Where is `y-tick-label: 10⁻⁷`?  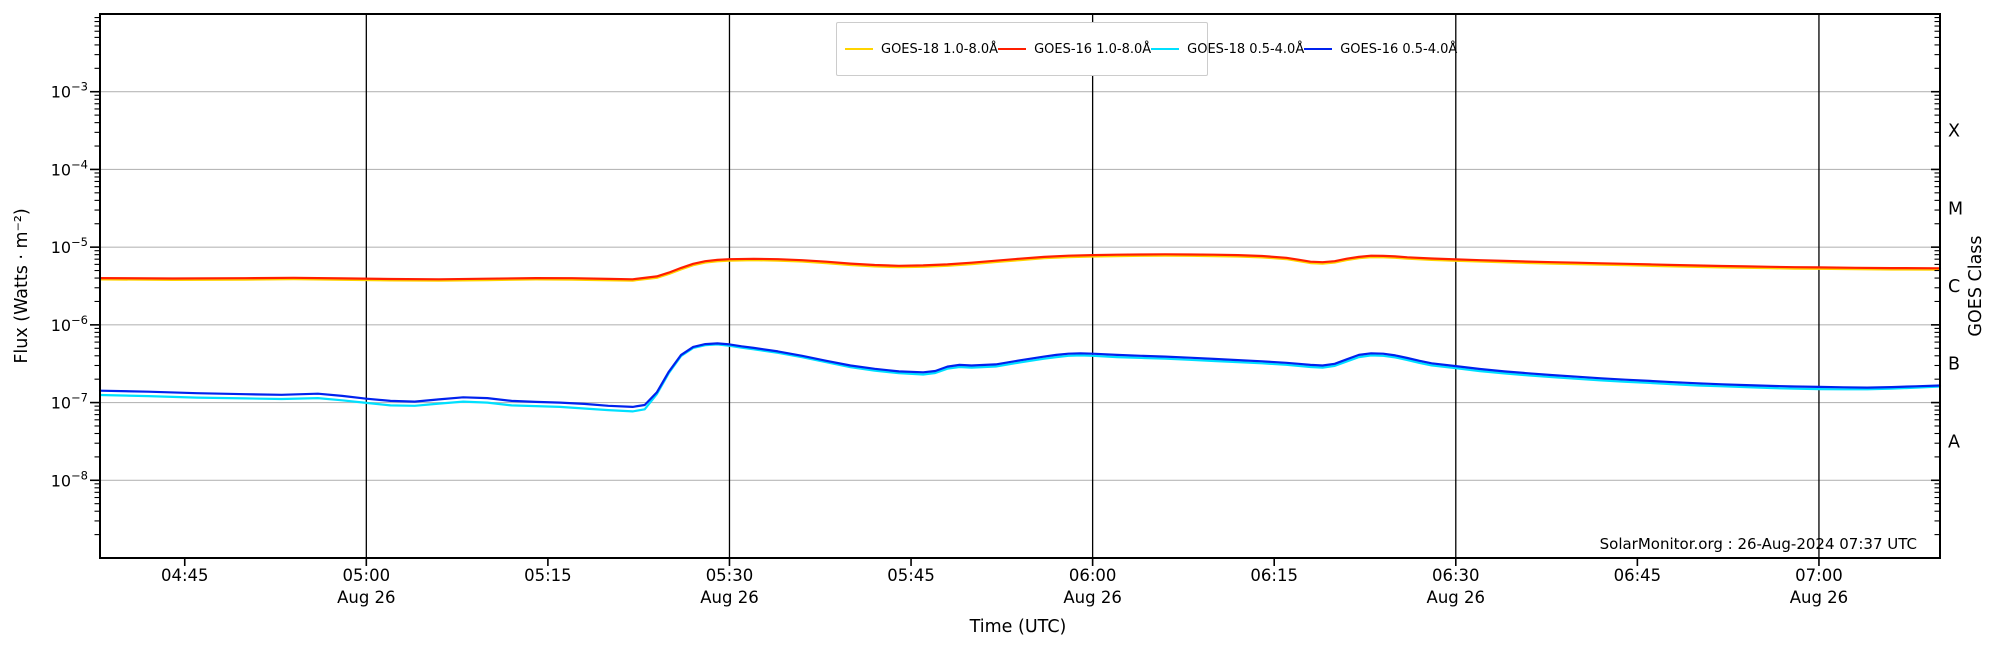 y-tick-label: 10⁻⁷ is located at coordinates (69, 402).